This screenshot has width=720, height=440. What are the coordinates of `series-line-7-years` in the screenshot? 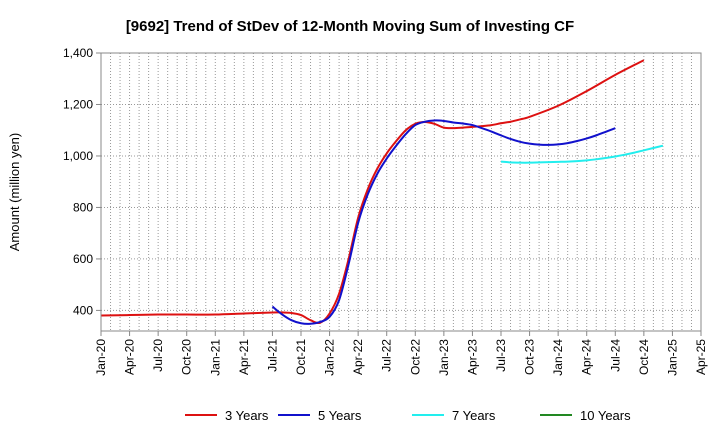 It's located at (582, 154).